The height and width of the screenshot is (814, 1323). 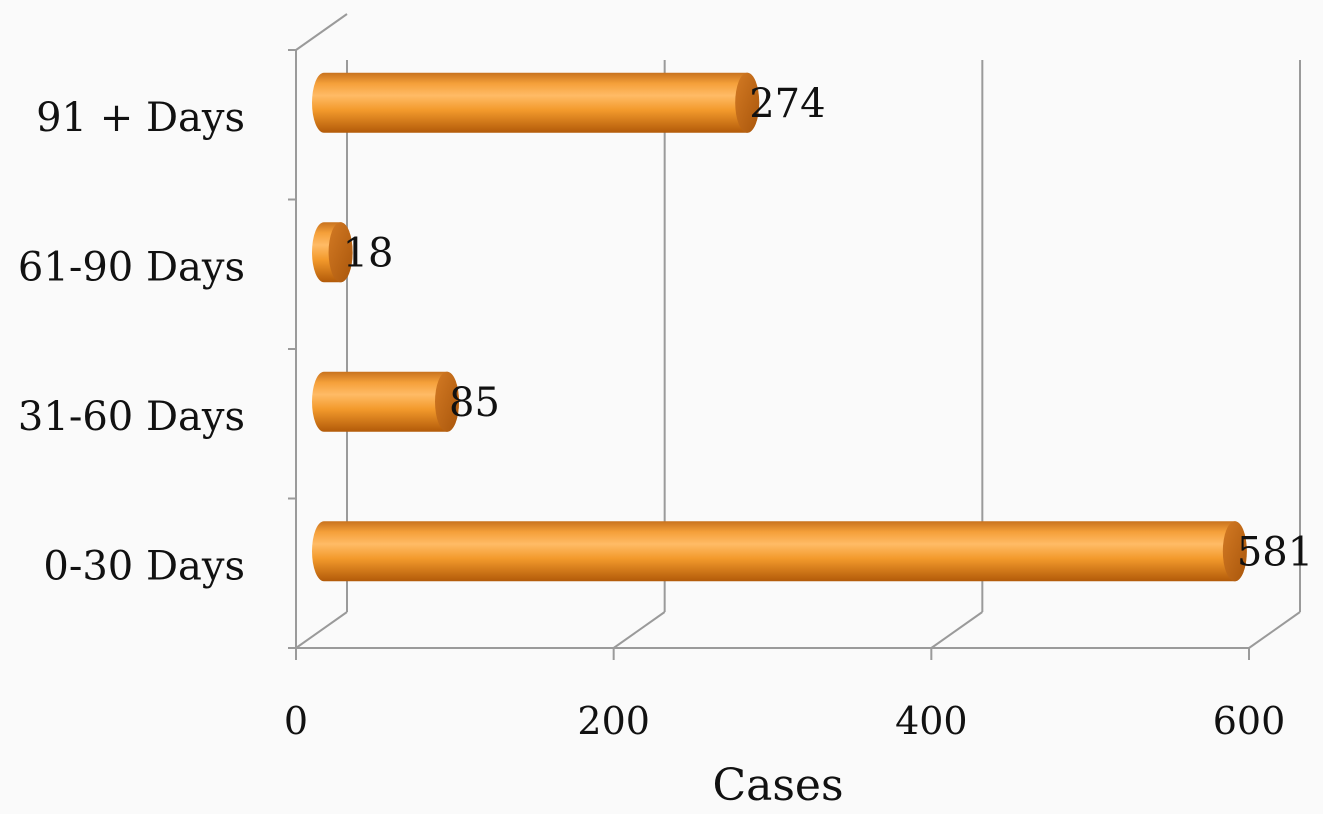 I want to click on x-tick-label: 400, so click(x=931, y=721).